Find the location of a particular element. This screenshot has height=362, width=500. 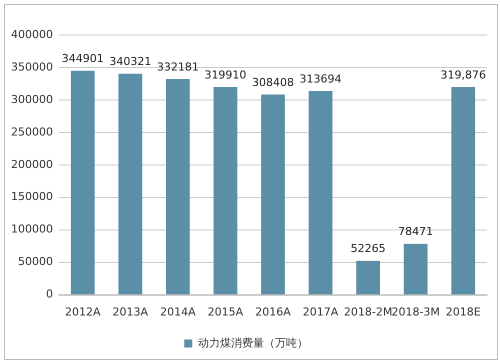

data-label: 344901 is located at coordinates (83, 59).